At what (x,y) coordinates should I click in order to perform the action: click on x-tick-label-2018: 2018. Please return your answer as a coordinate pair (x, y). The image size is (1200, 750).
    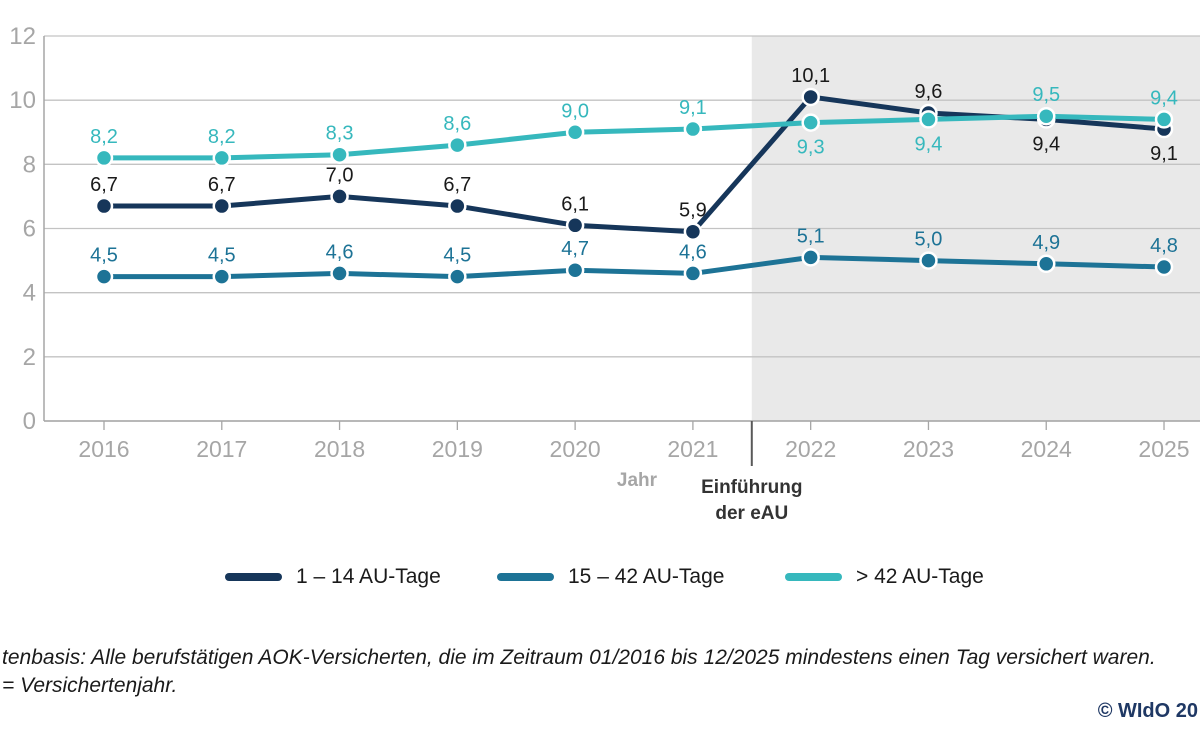
    Looking at the image, I should click on (339, 449).